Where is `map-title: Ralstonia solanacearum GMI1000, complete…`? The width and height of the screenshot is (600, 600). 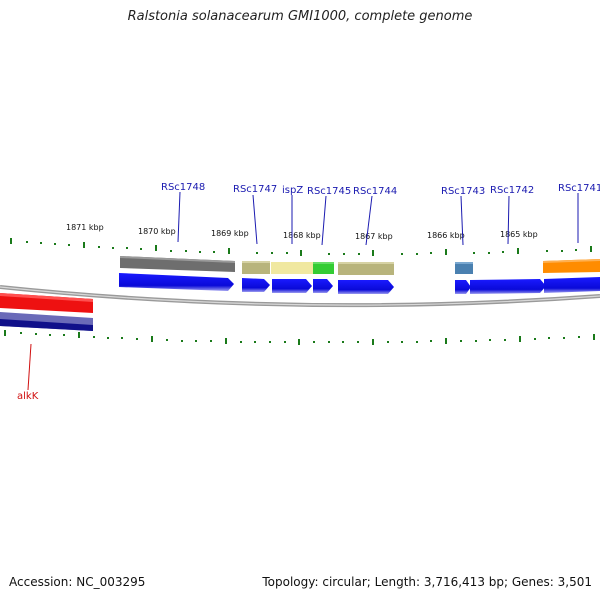
map-title: Ralstonia solanacearum GMI1000, complete… is located at coordinates (300, 16).